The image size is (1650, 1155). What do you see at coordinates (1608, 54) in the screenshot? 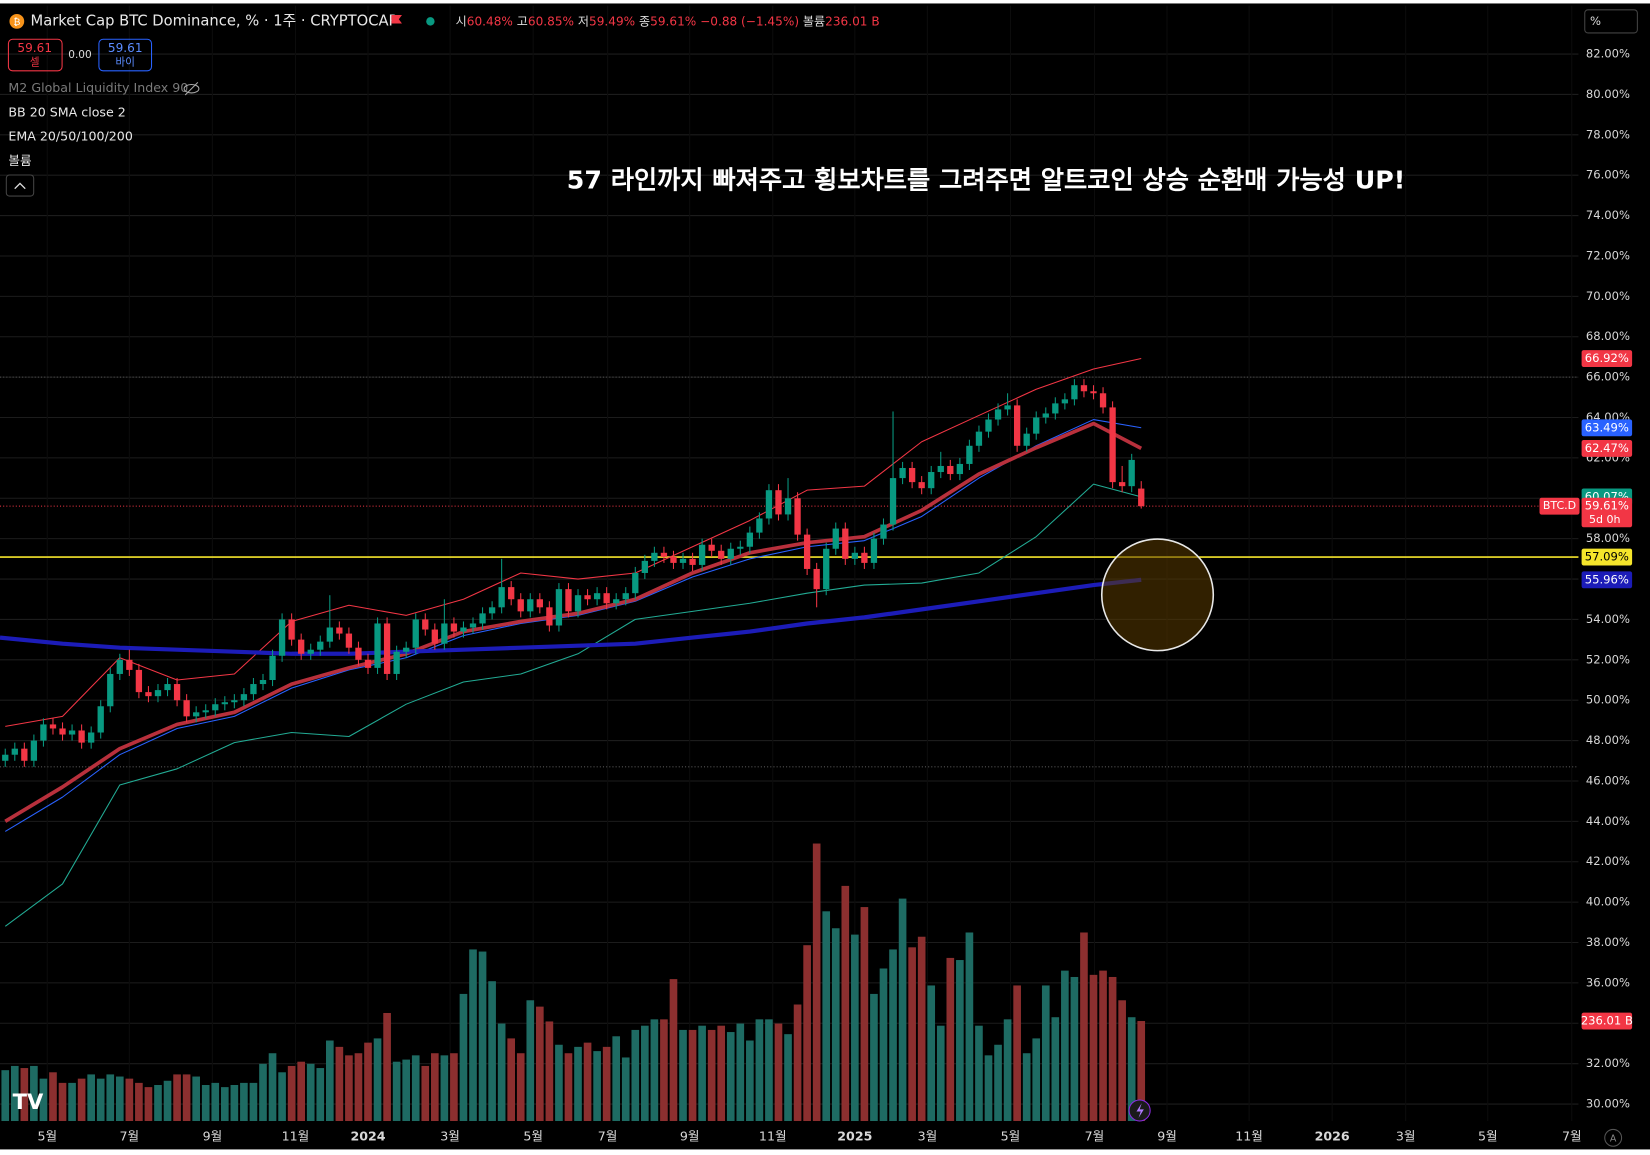
I see `y-tick-label: 82.00%` at bounding box center [1608, 54].